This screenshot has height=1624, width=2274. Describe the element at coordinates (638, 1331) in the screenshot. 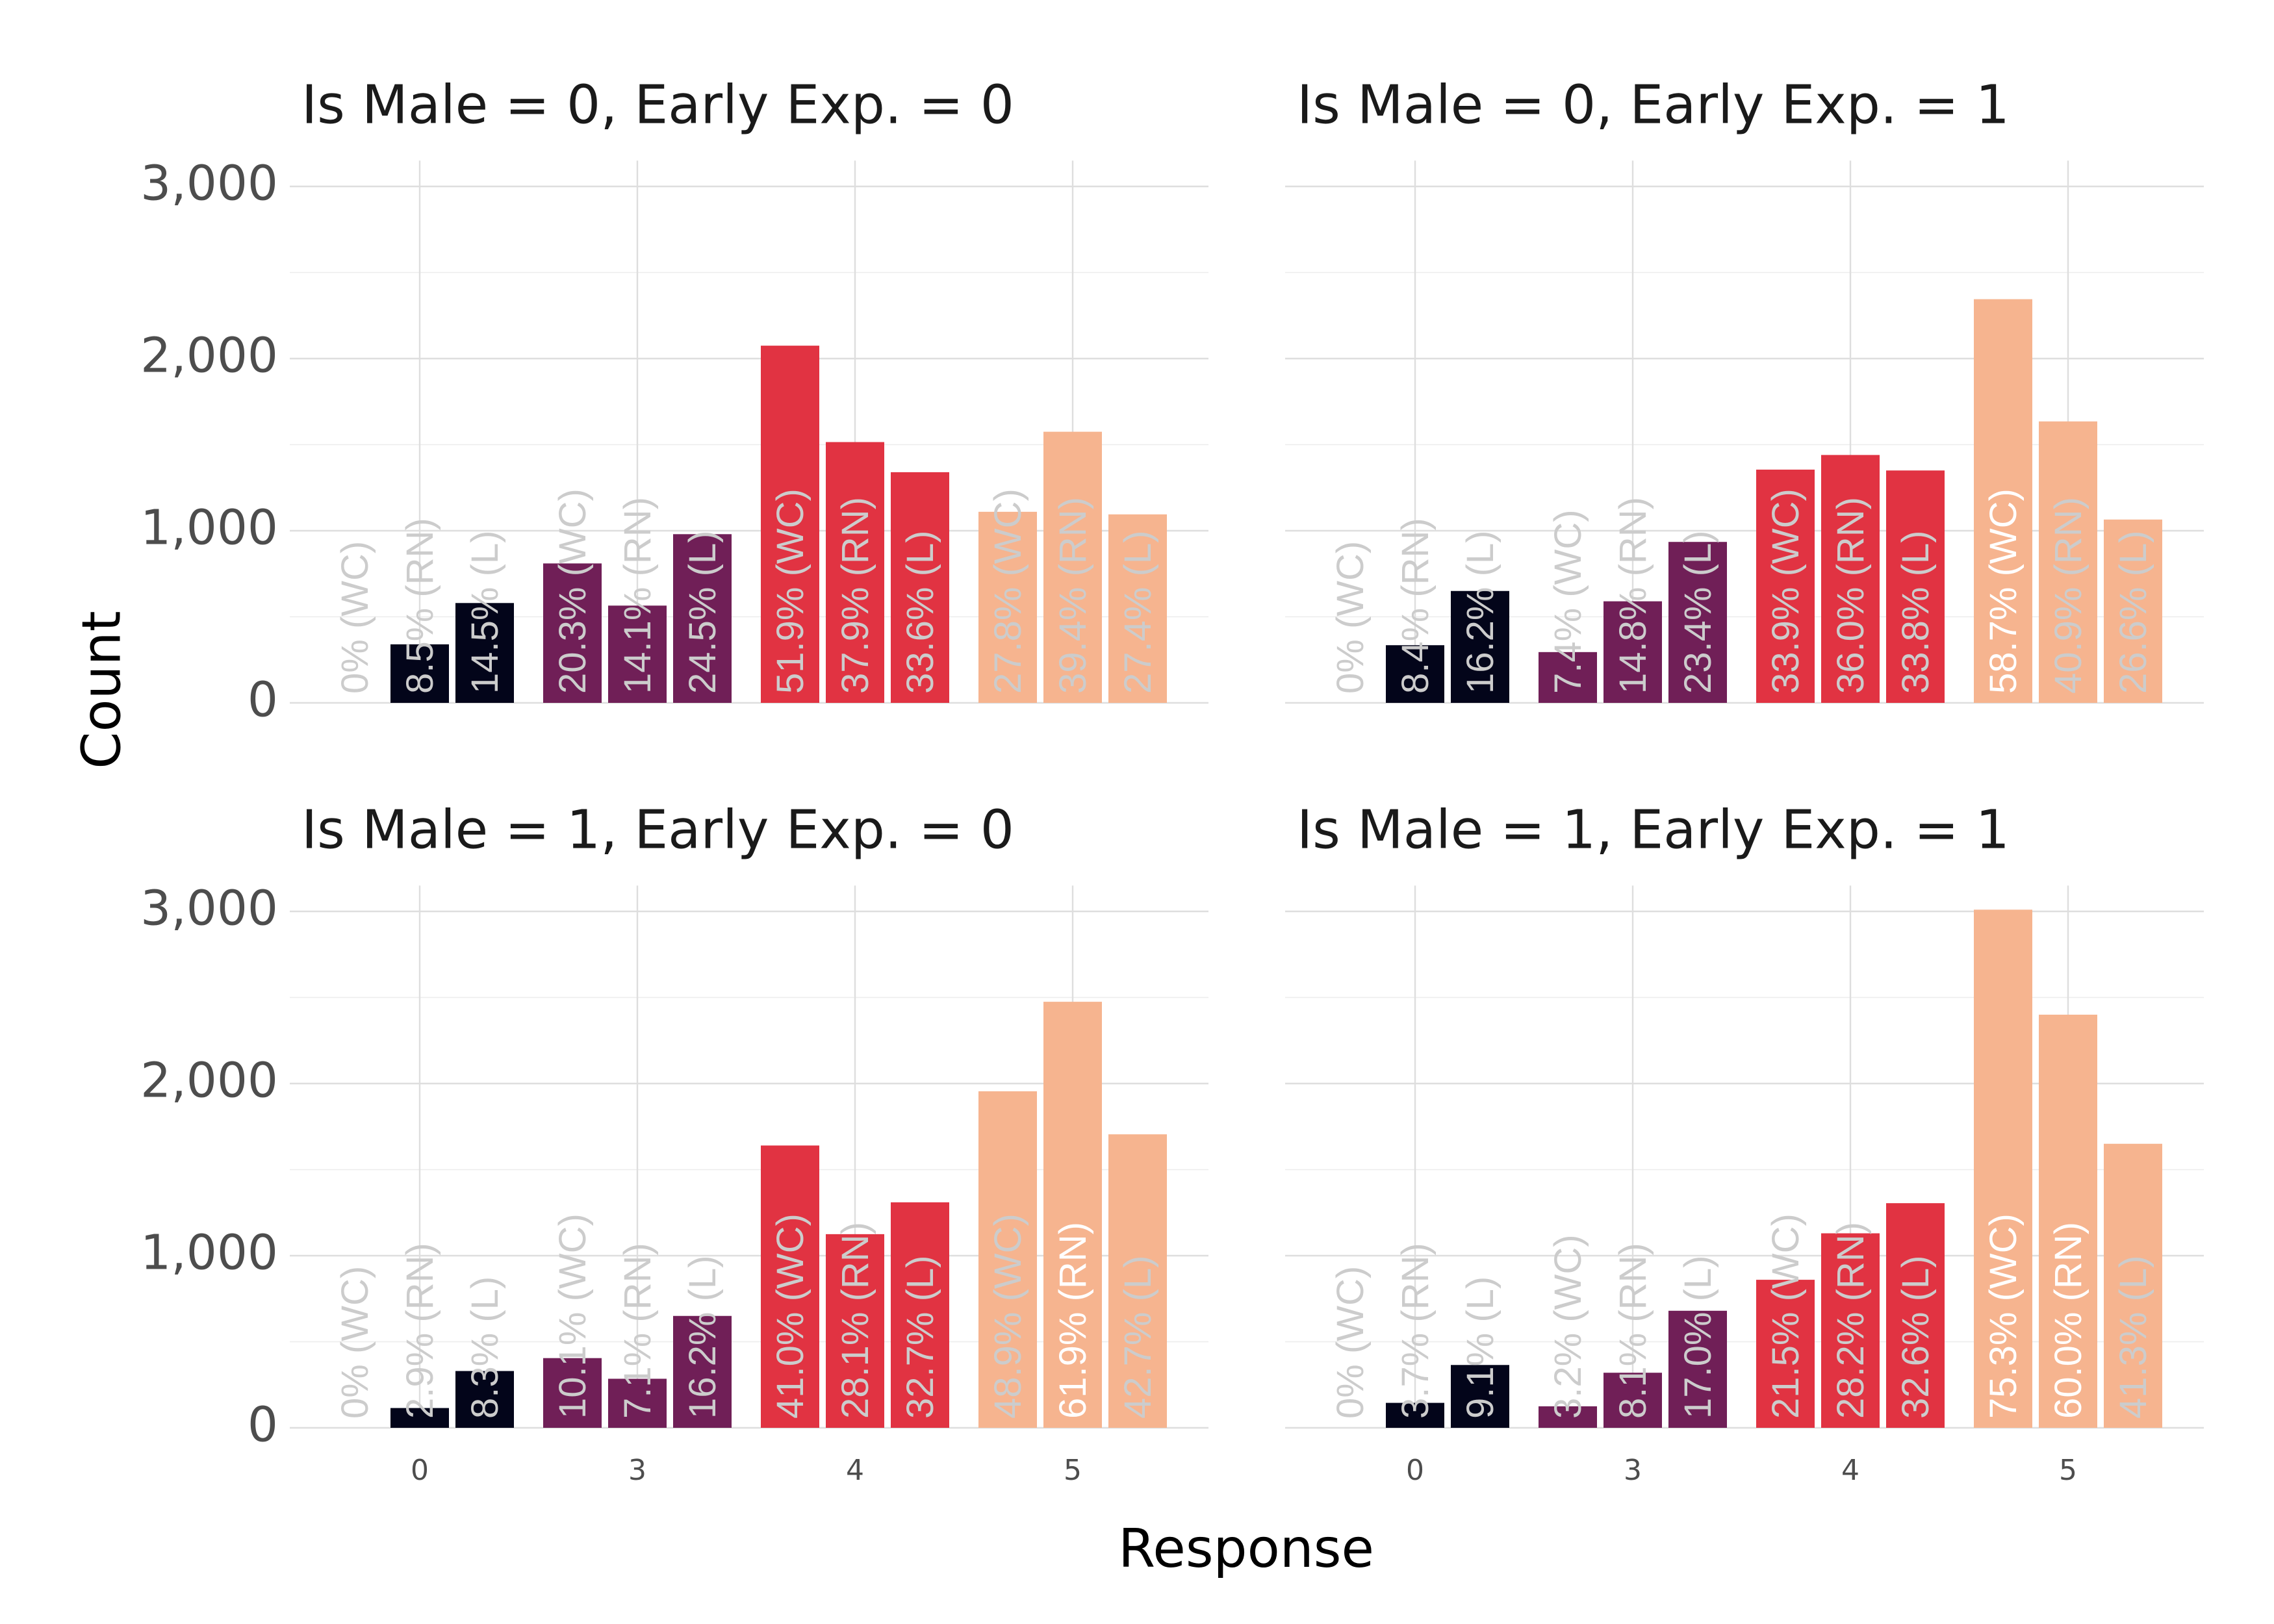

I see `bar-label: 7.1% (RN)` at that location.